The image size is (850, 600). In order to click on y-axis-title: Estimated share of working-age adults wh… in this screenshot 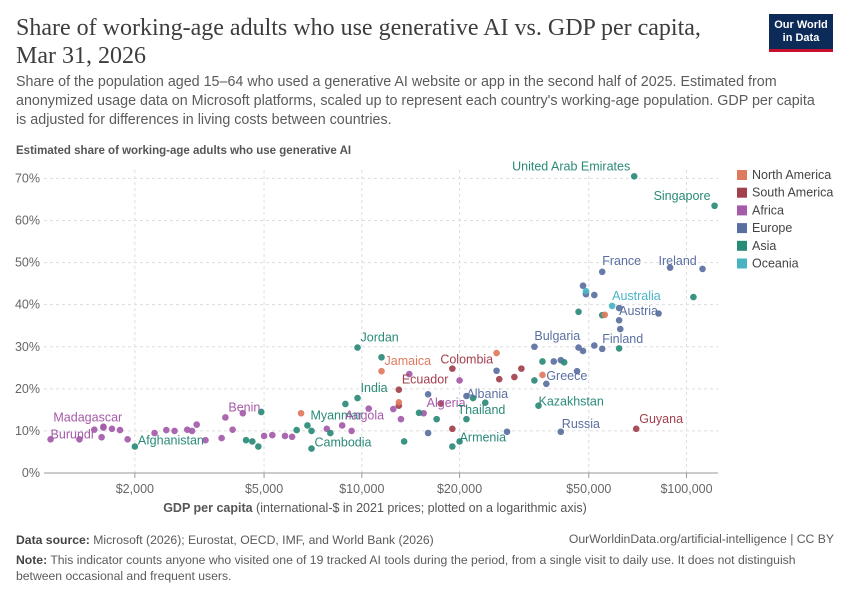, I will do `click(183, 151)`.